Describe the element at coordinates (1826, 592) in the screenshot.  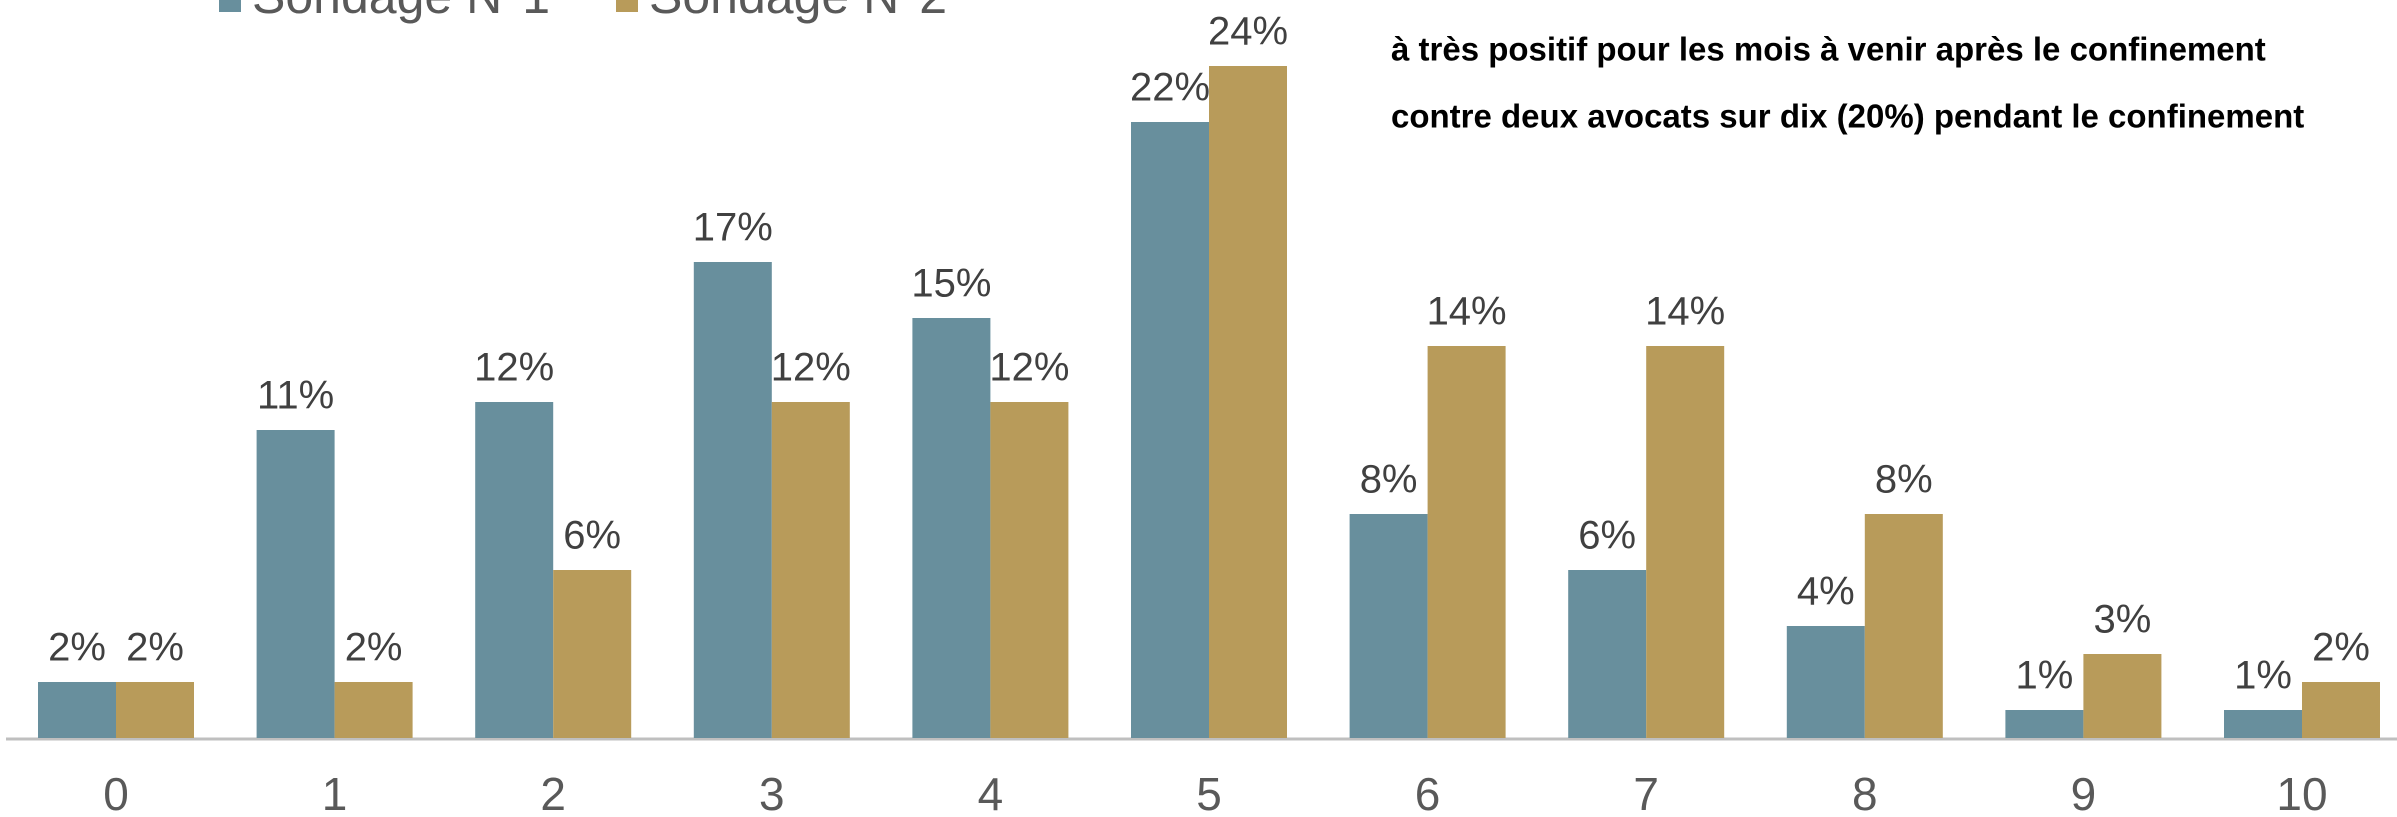
I see `value-label: 4%` at that location.